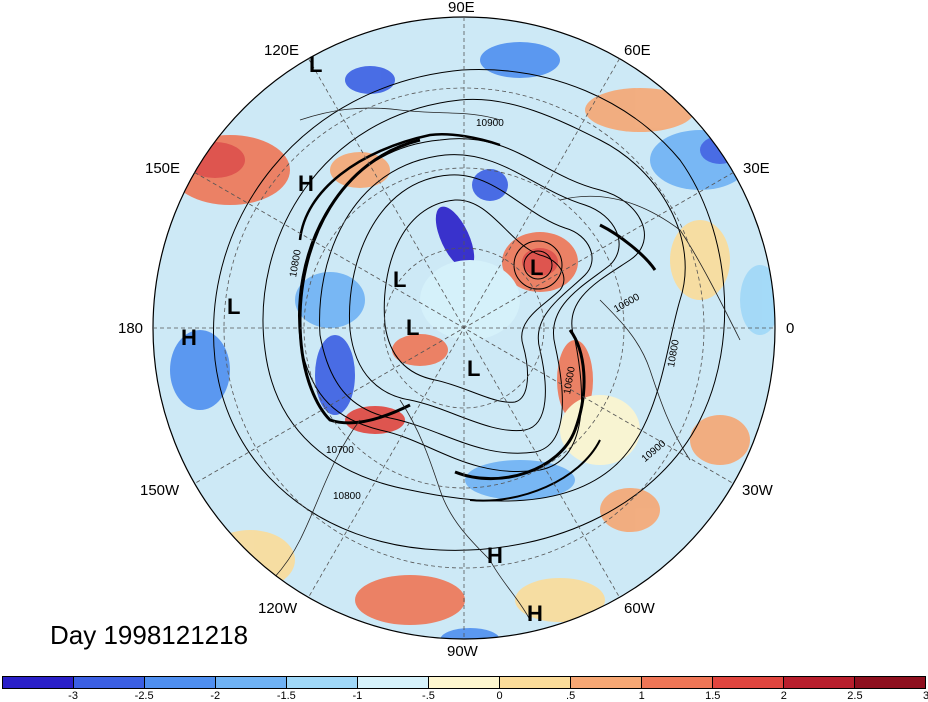 The height and width of the screenshot is (702, 928). What do you see at coordinates (639, 608) in the screenshot?
I see `longitude-label-60w: 60W` at bounding box center [639, 608].